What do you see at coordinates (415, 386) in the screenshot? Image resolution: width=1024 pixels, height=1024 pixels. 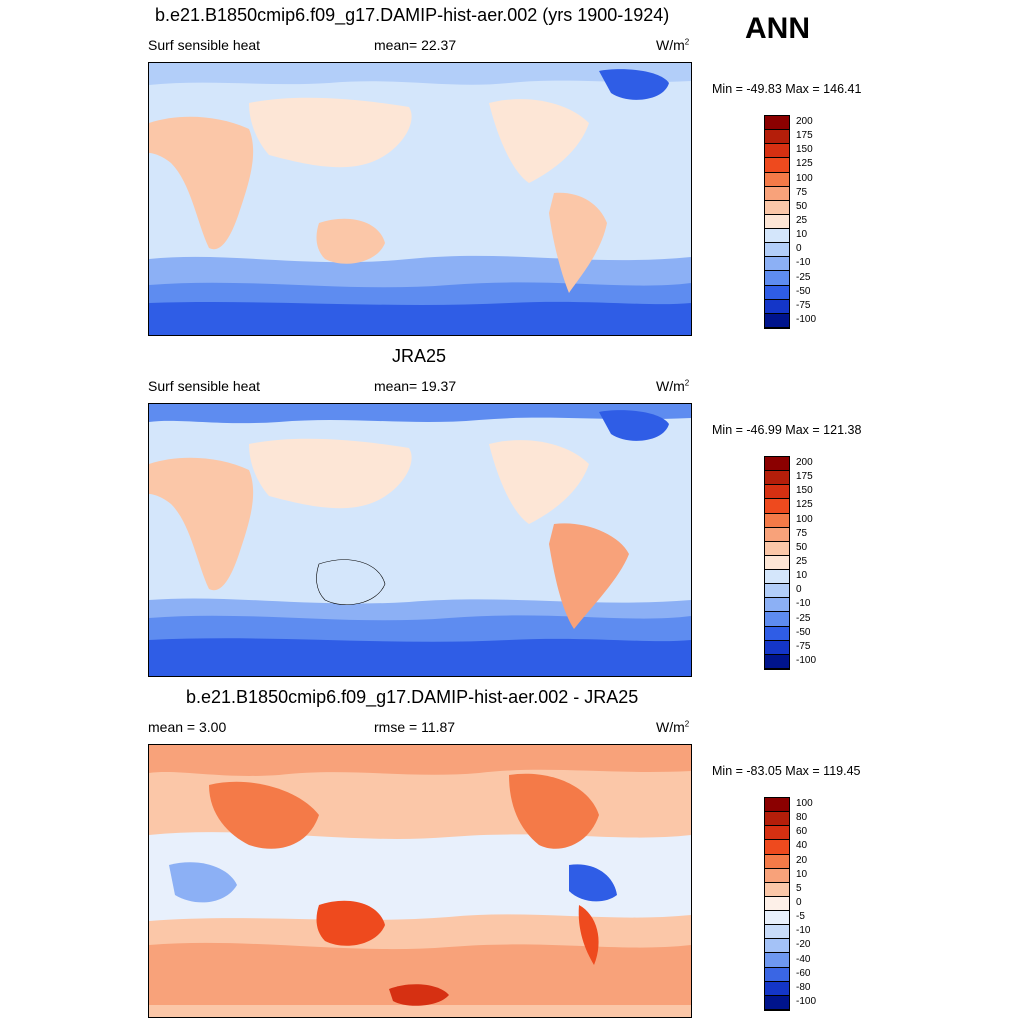 I see `panel2-mean: mean= 19.37` at bounding box center [415, 386].